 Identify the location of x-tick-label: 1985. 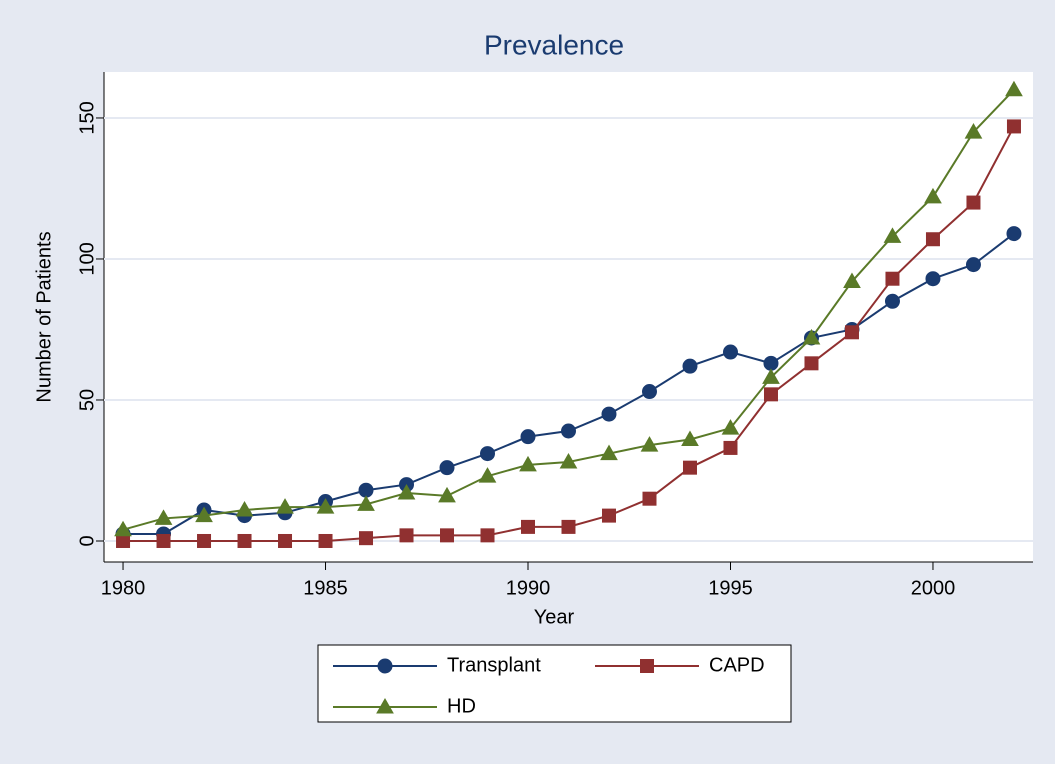
(325, 588).